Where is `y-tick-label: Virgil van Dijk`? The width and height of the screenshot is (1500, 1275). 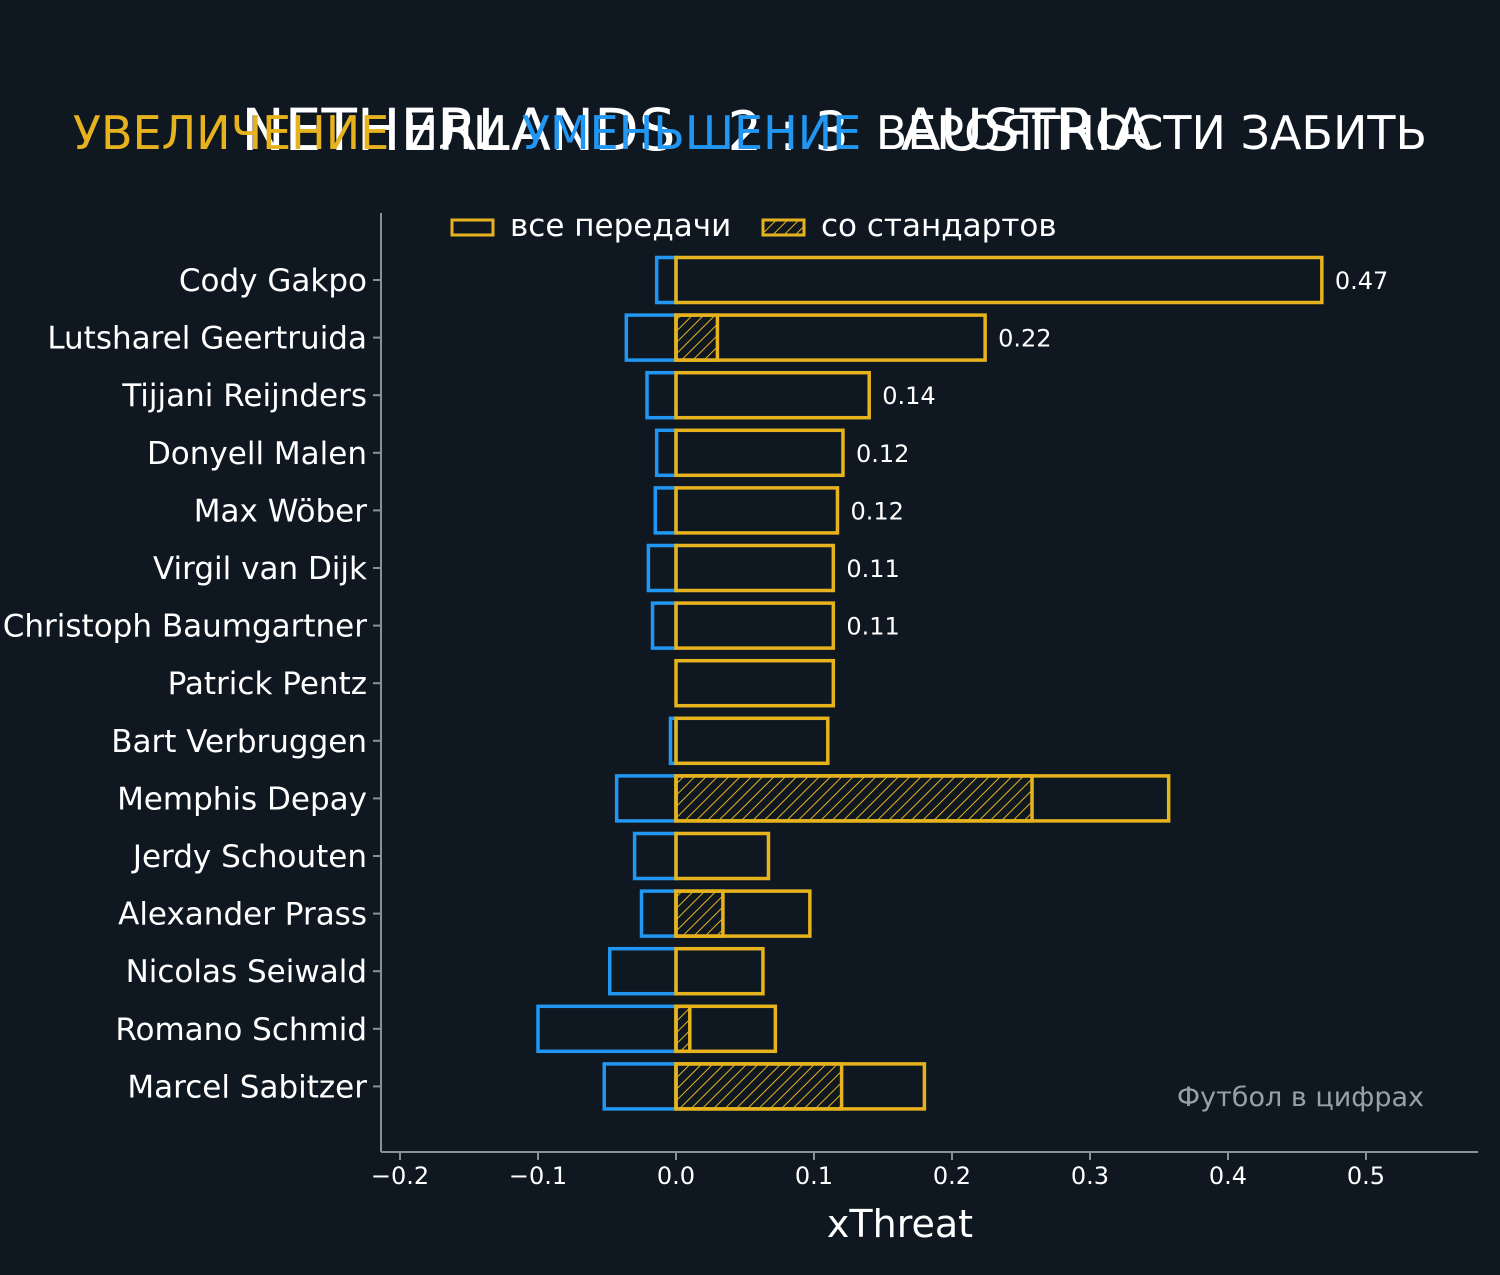
y-tick-label: Virgil van Dijk is located at coordinates (260, 569).